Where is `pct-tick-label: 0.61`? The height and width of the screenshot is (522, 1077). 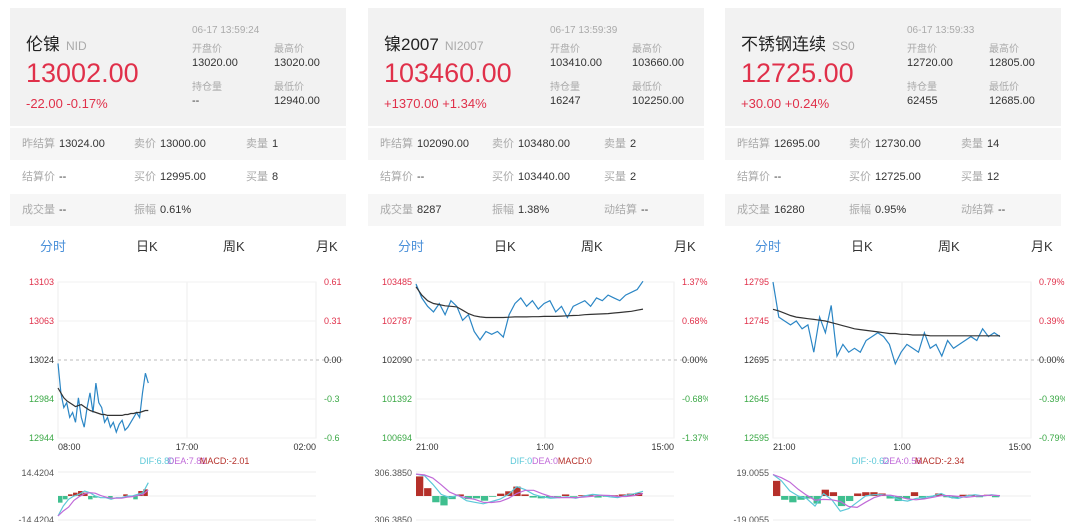
pct-tick-label: 0.61 is located at coordinates (333, 282).